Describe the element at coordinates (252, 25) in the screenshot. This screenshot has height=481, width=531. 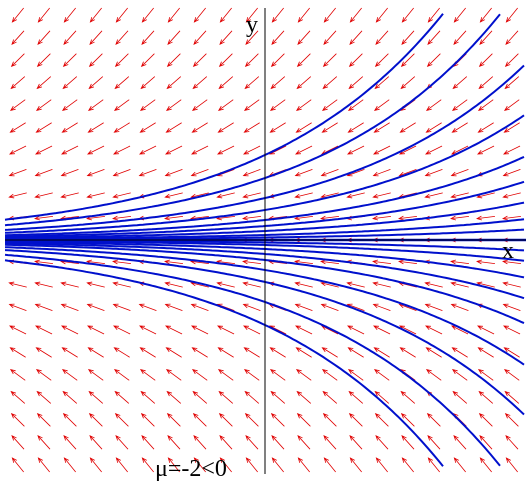
I see `y-axis-label: y` at that location.